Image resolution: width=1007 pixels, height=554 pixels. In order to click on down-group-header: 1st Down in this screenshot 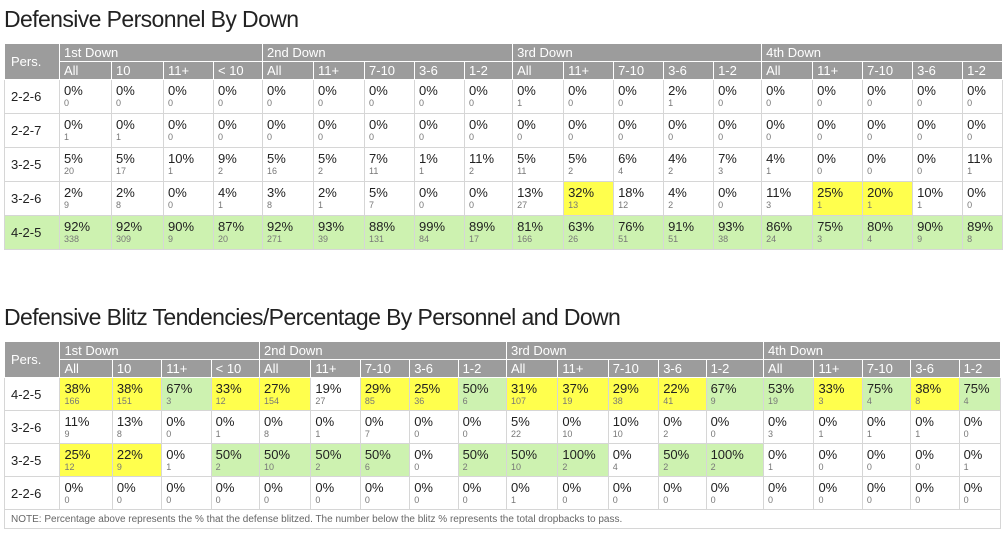, I will do `click(161, 52)`.